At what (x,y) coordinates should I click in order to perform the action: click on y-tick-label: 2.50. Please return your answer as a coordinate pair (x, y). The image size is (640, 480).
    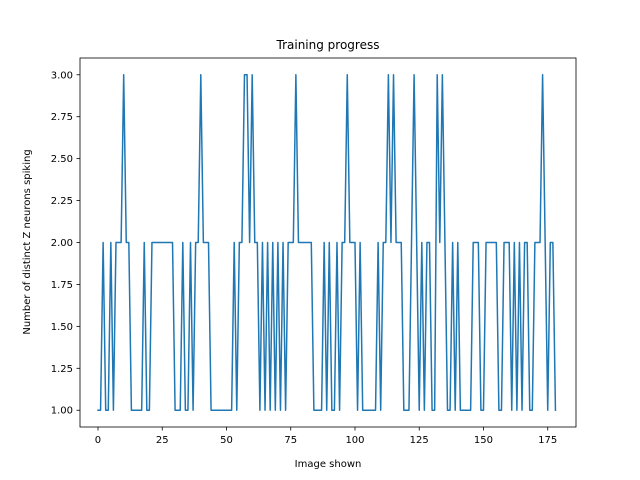
    Looking at the image, I should click on (62, 159).